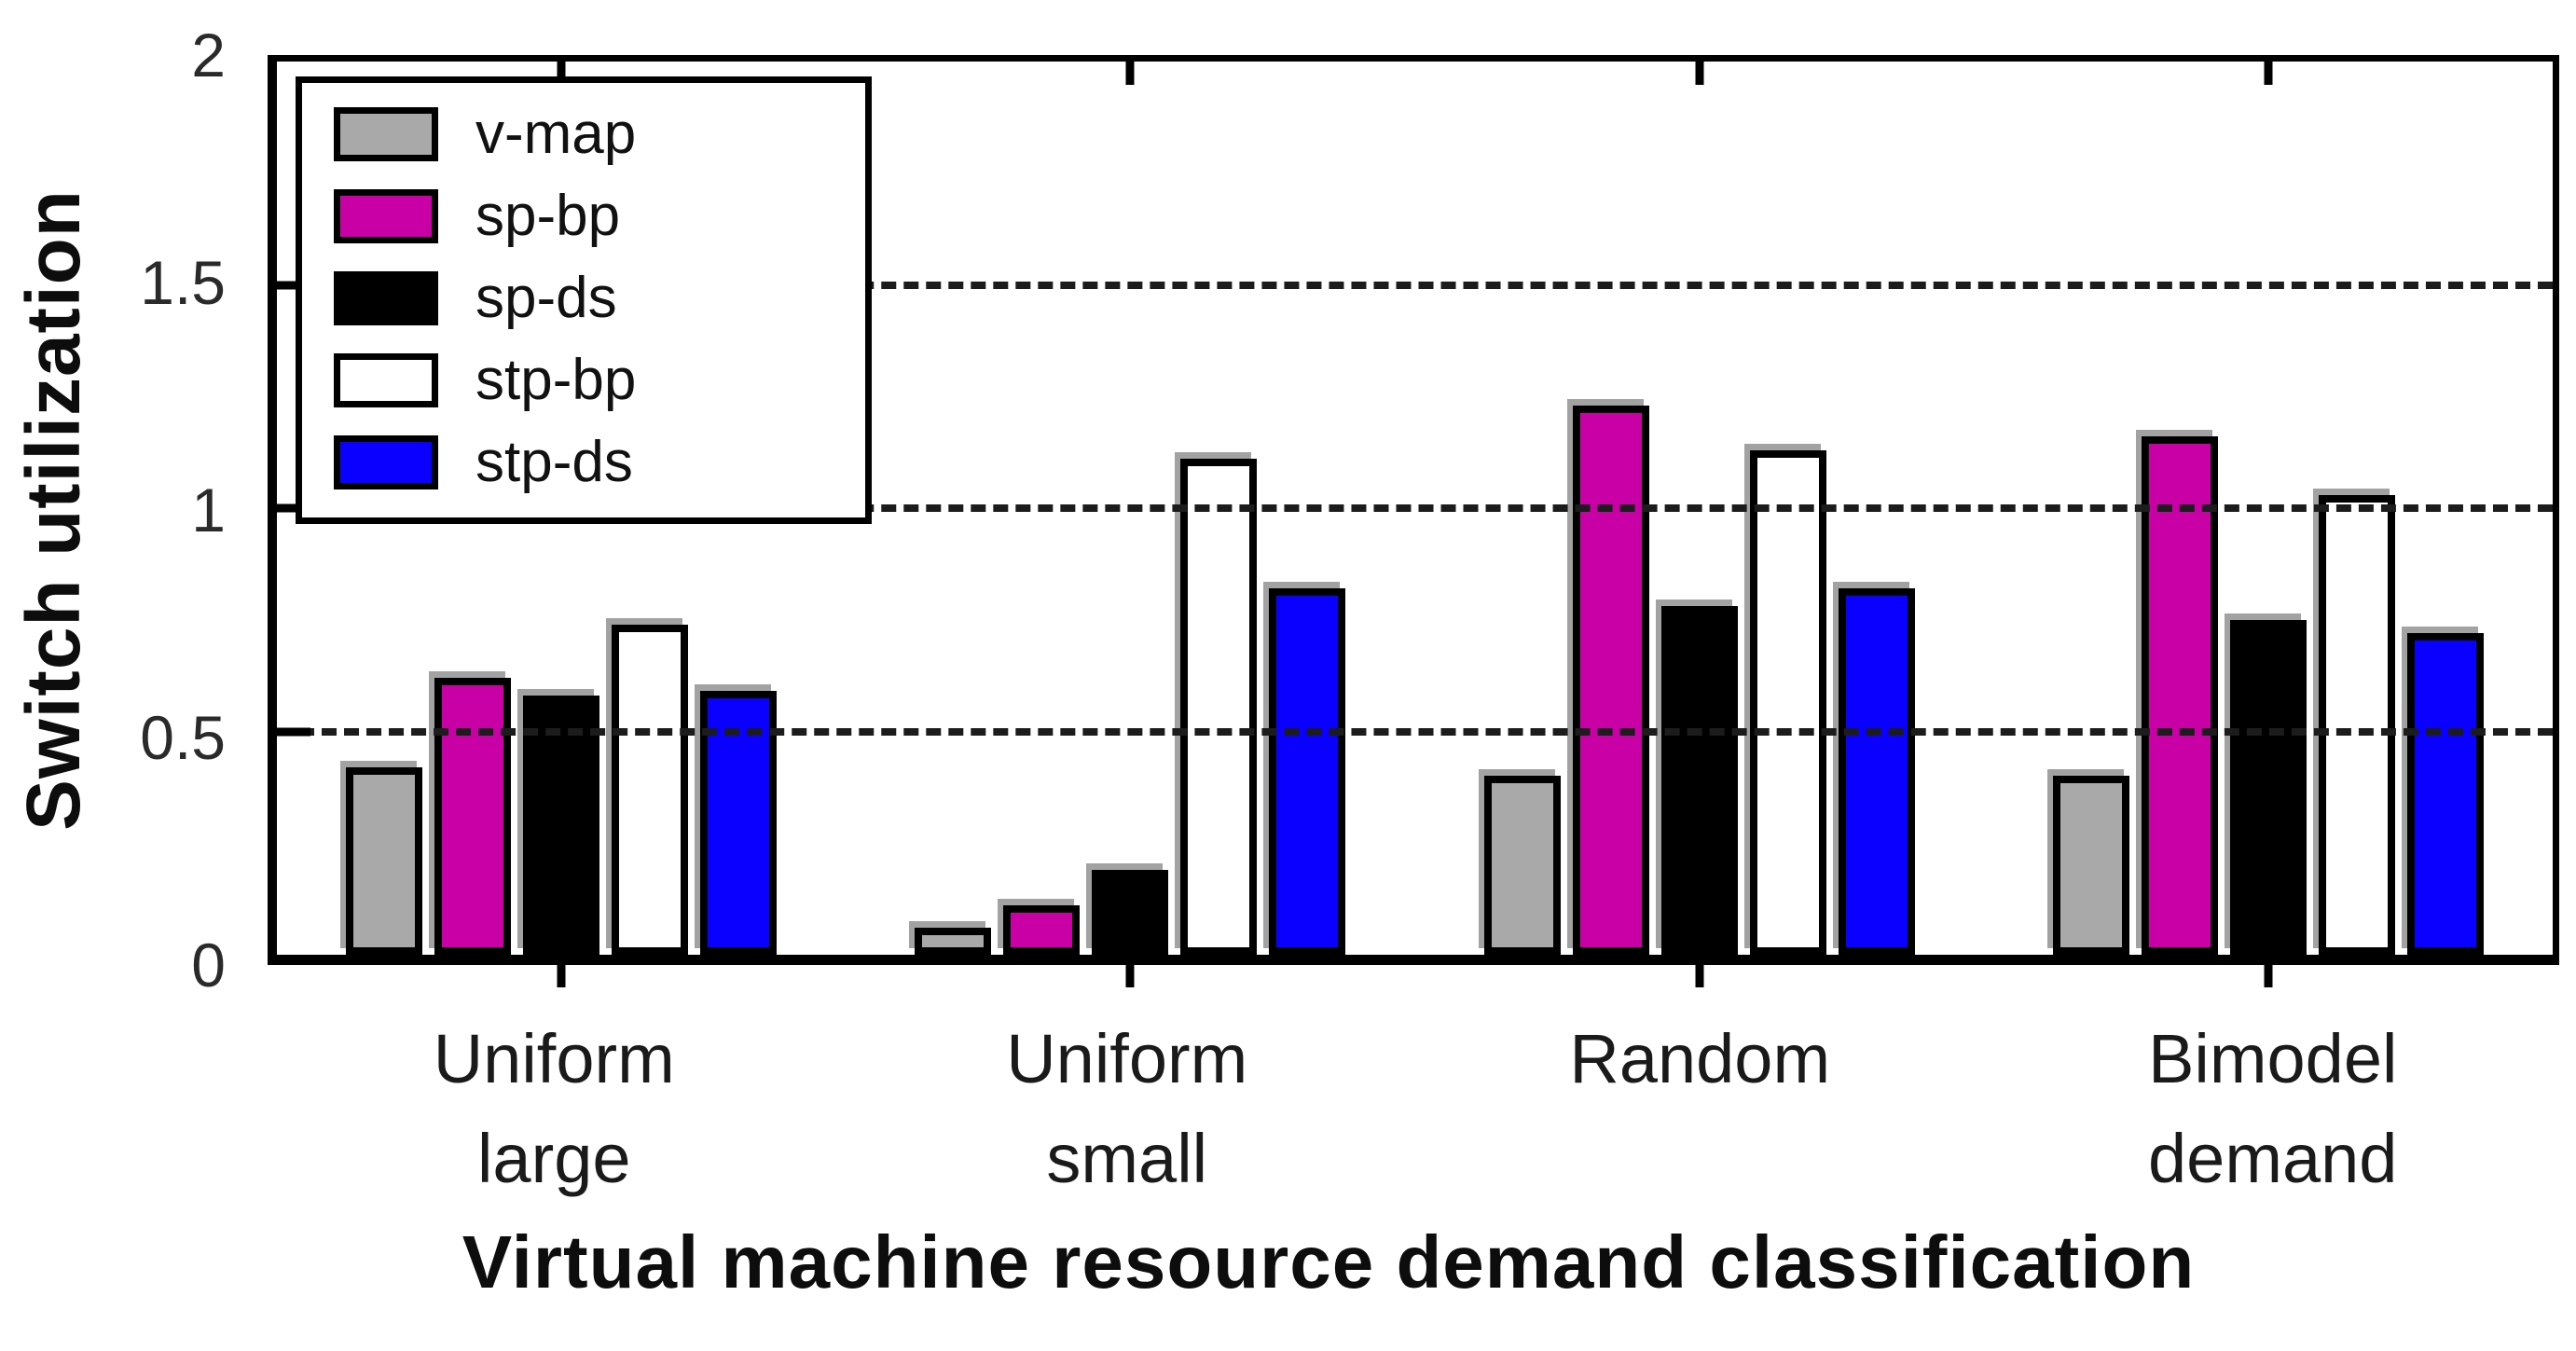 The height and width of the screenshot is (1351, 2576). I want to click on bar-stp-ds-group2, so click(1876, 771).